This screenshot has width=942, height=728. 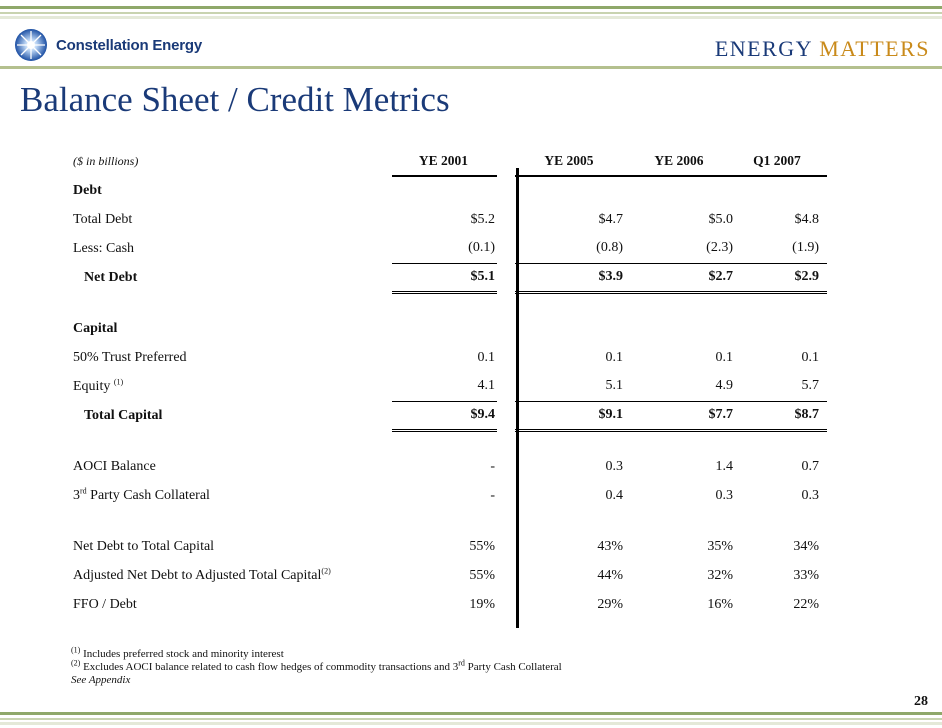 I want to click on logo-text: Constellation Energy, so click(x=129, y=45).